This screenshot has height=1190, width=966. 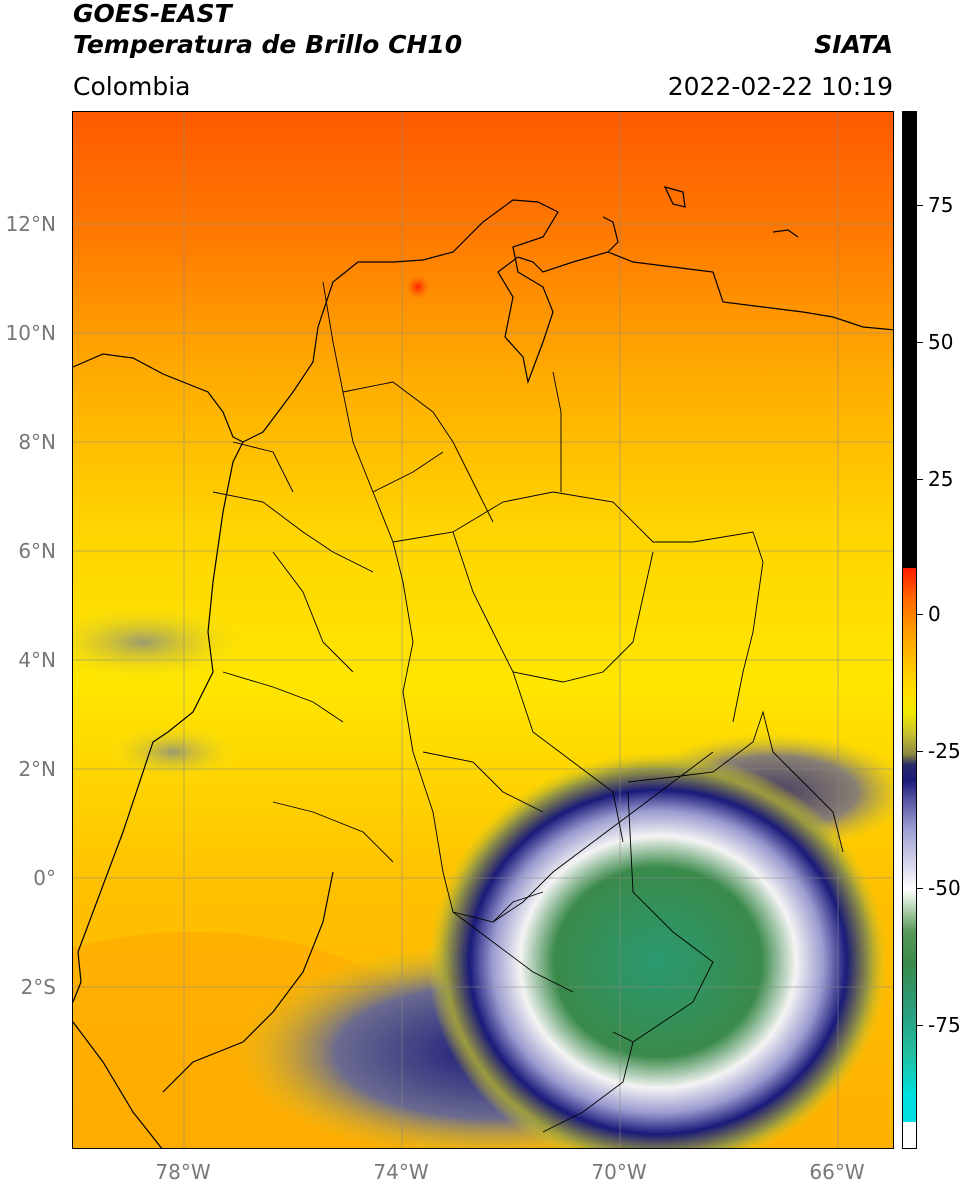 I want to click on lon-tick-70w: 70°W, so click(x=619, y=1172).